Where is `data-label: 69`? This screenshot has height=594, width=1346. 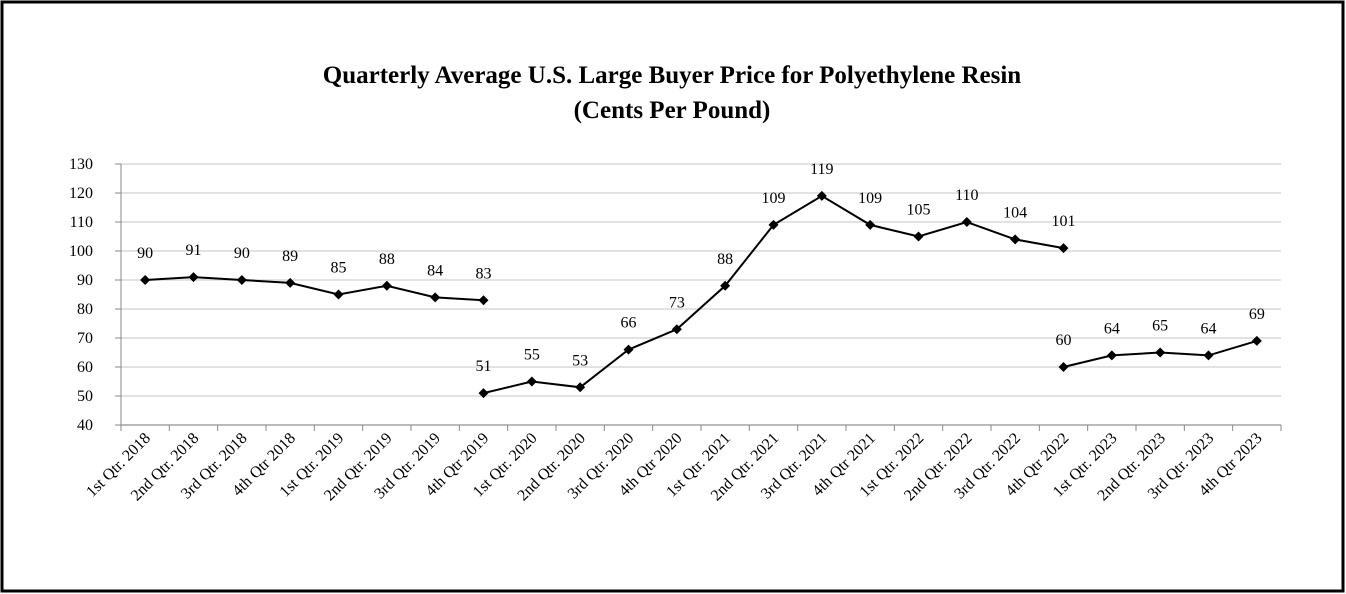
data-label: 69 is located at coordinates (1257, 314).